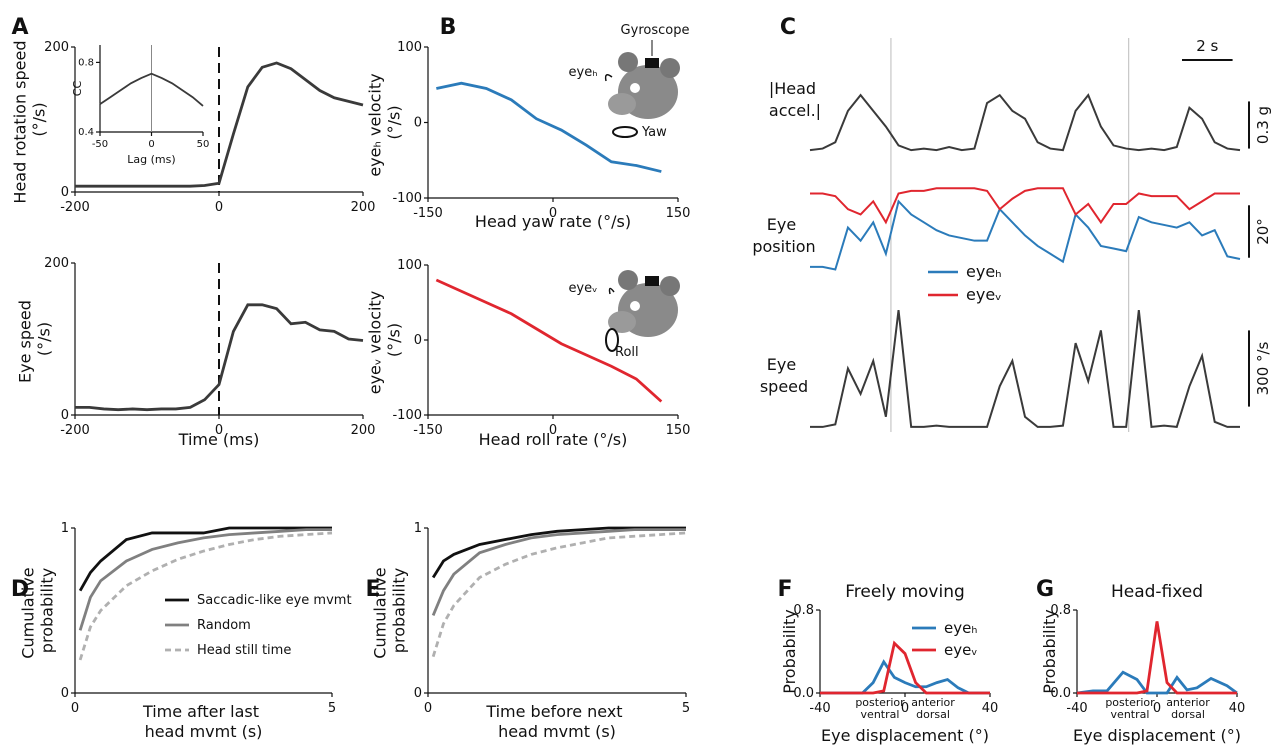  What do you see at coordinates (784, 386) in the screenshot?
I see `row-label-line: speed` at bounding box center [784, 386].